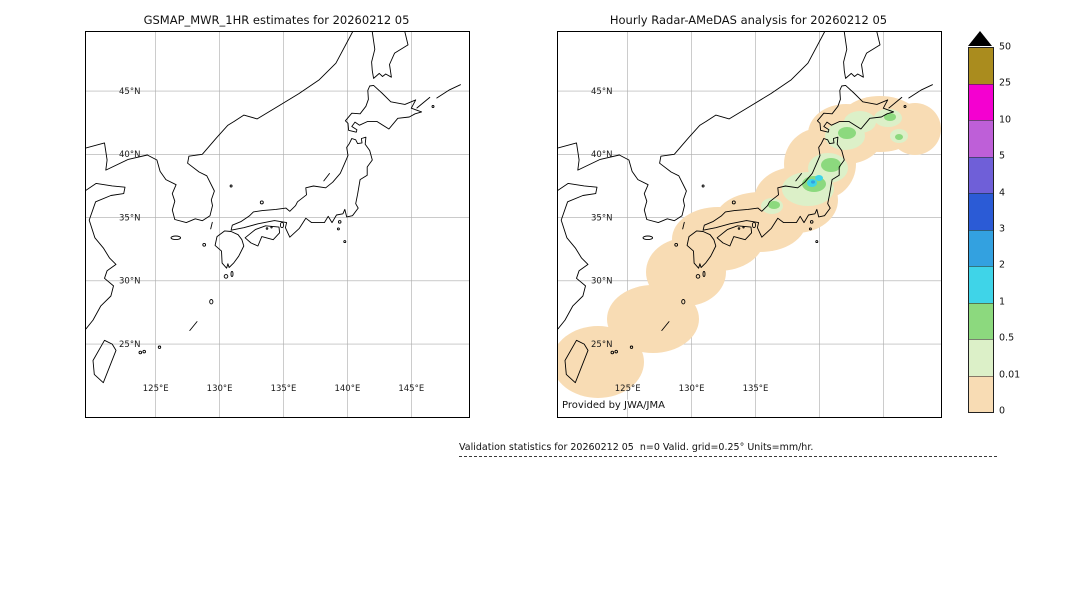 Image resolution: width=1080 pixels, height=612 pixels. What do you see at coordinates (980, 38) in the screenshot?
I see `colorbar-overflow-triangle` at bounding box center [980, 38].